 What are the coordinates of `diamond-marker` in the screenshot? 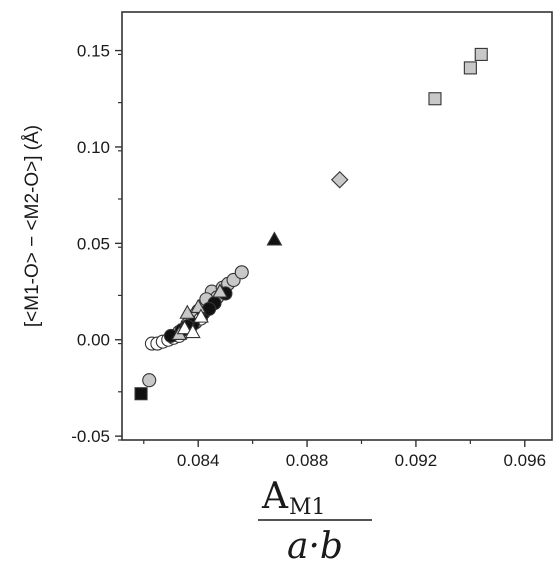 It's located at (339, 179).